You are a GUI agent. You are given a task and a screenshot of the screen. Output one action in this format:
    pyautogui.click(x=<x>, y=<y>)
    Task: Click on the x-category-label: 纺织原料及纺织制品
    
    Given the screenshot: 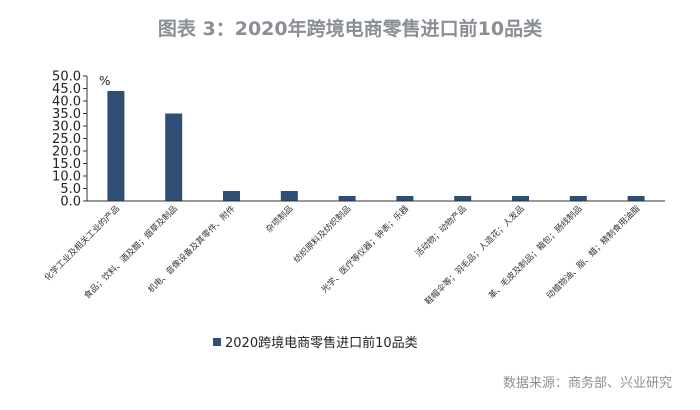 What is the action you would take?
    pyautogui.click(x=322, y=234)
    